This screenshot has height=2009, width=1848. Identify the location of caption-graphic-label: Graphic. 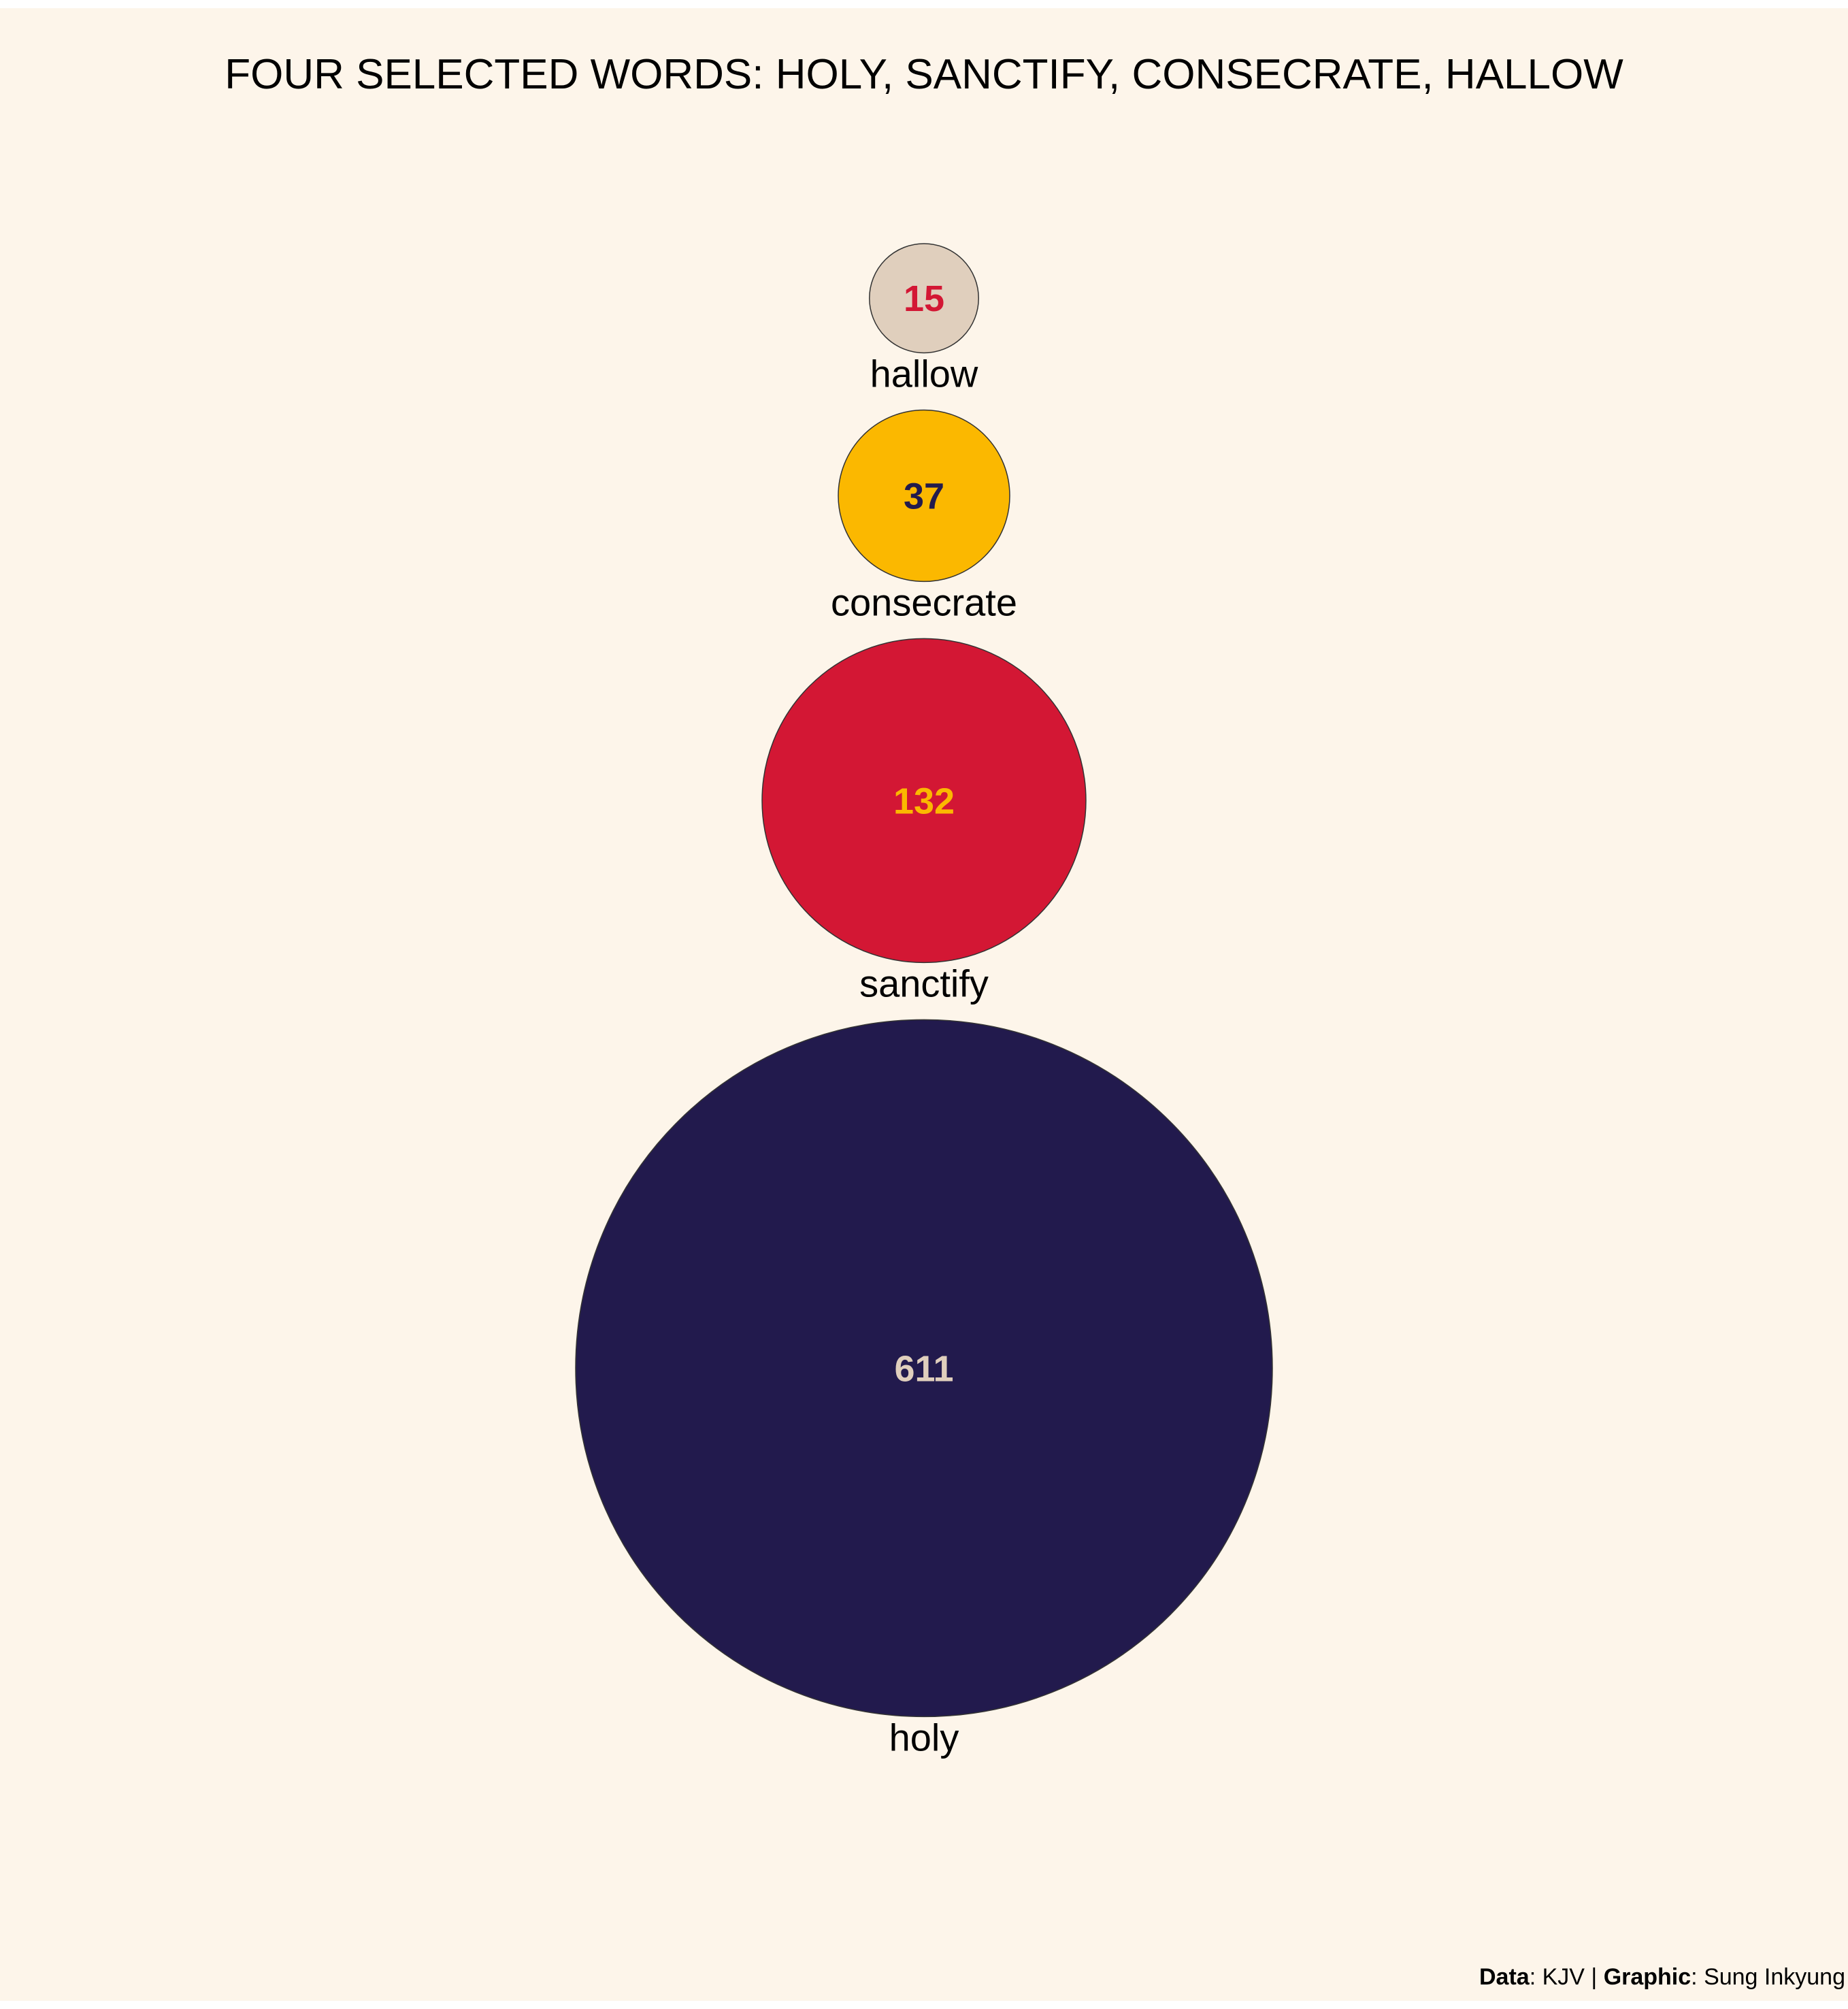
(1647, 1977).